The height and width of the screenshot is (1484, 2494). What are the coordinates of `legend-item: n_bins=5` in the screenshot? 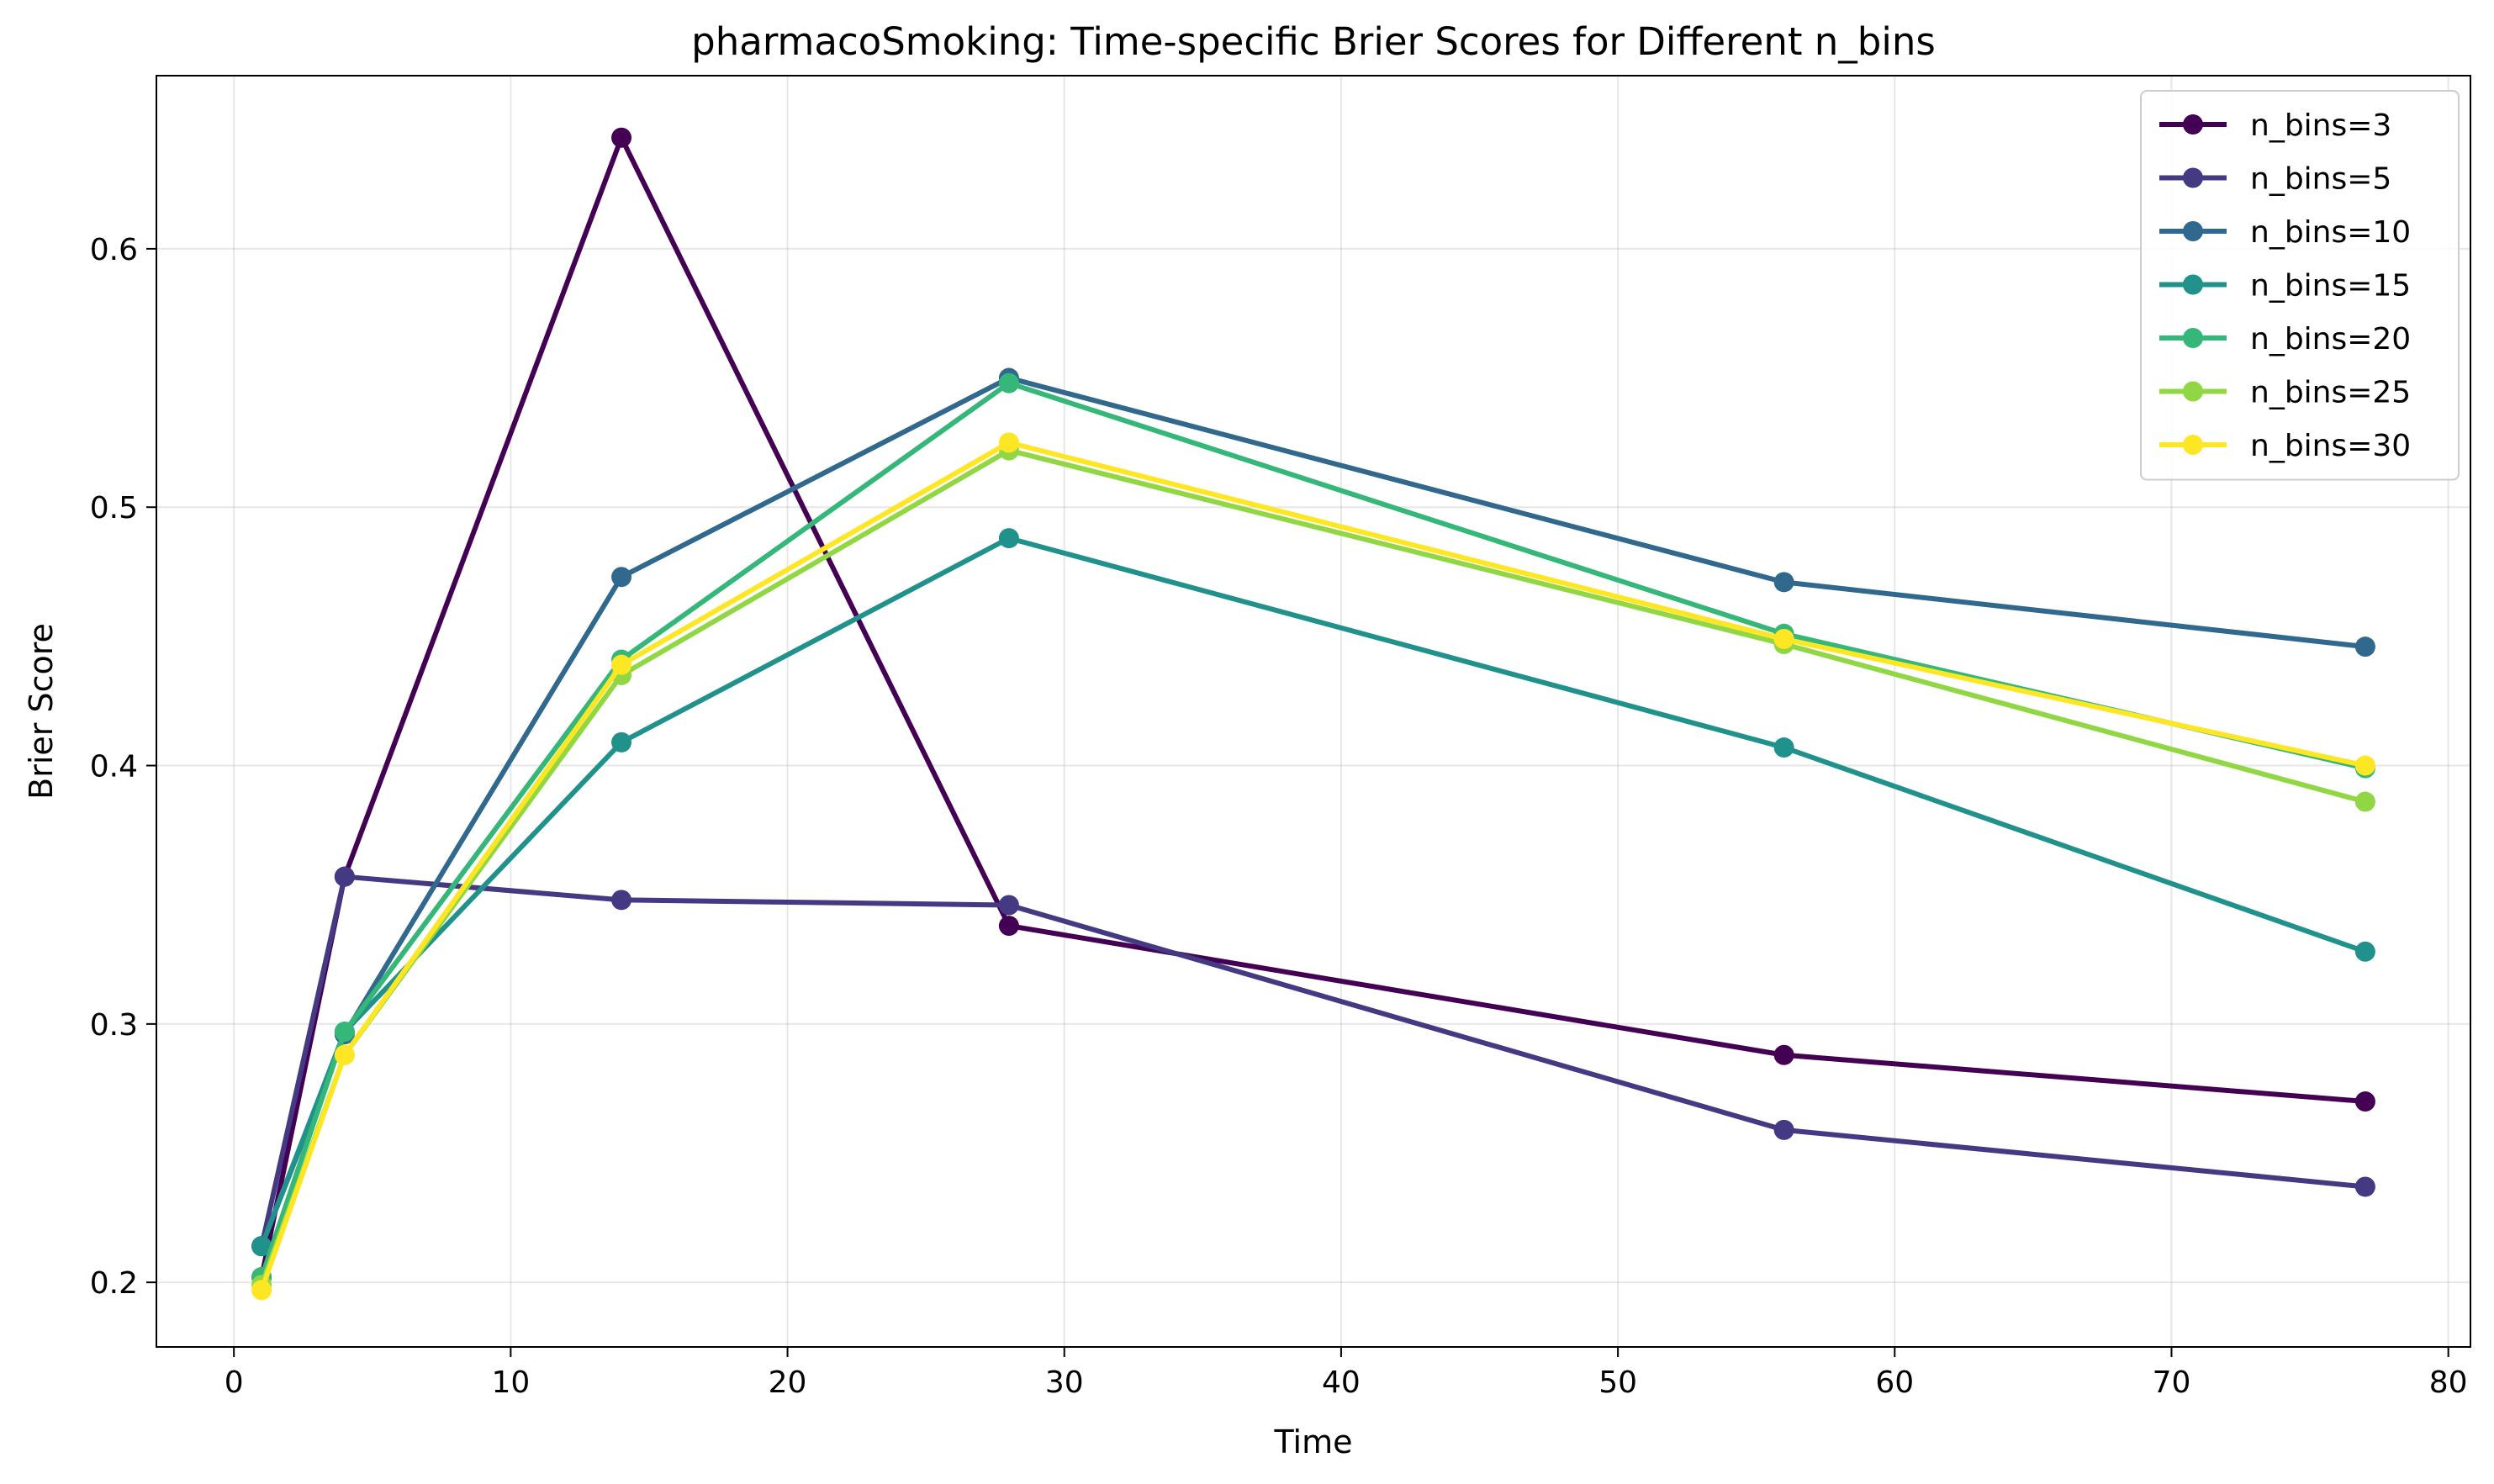 It's located at (2275, 179).